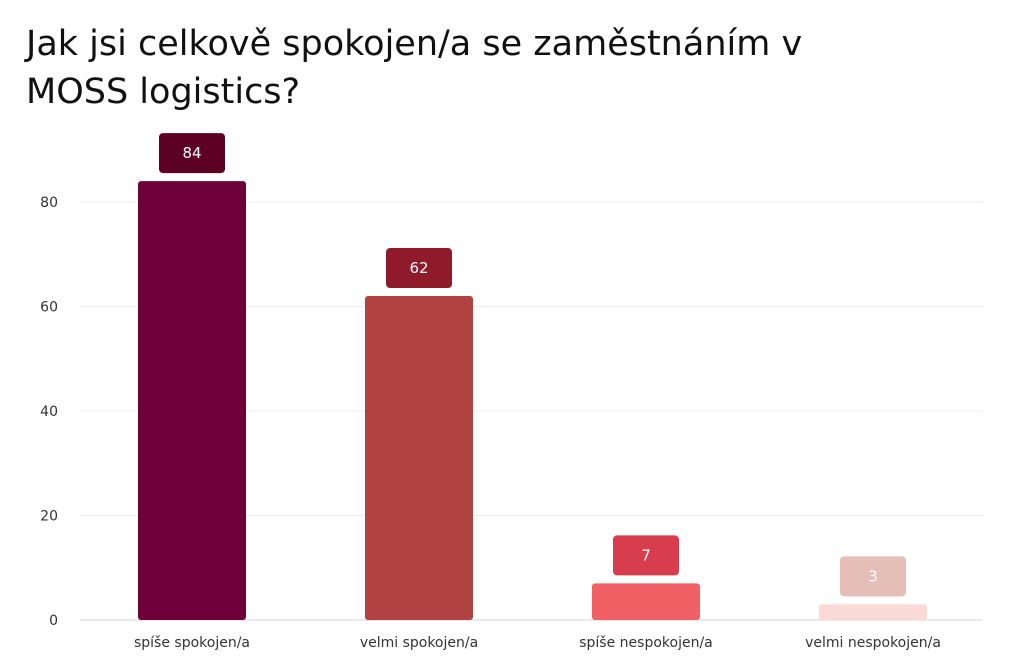 The height and width of the screenshot is (672, 1032). I want to click on y-tick-label: 40, so click(49, 412).